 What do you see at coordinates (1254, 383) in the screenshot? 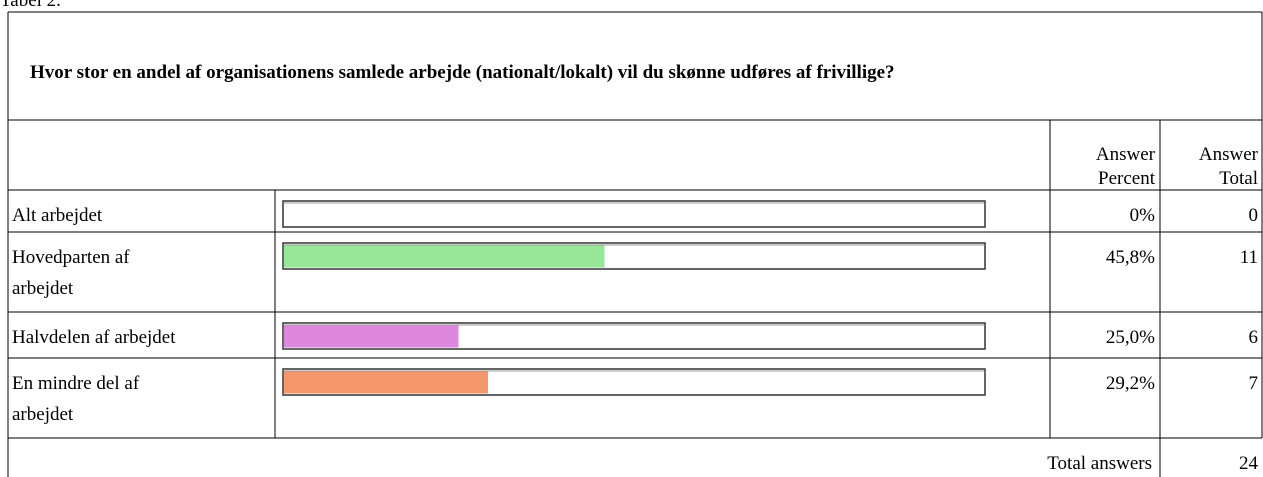
I see `answer-total: 7` at bounding box center [1254, 383].